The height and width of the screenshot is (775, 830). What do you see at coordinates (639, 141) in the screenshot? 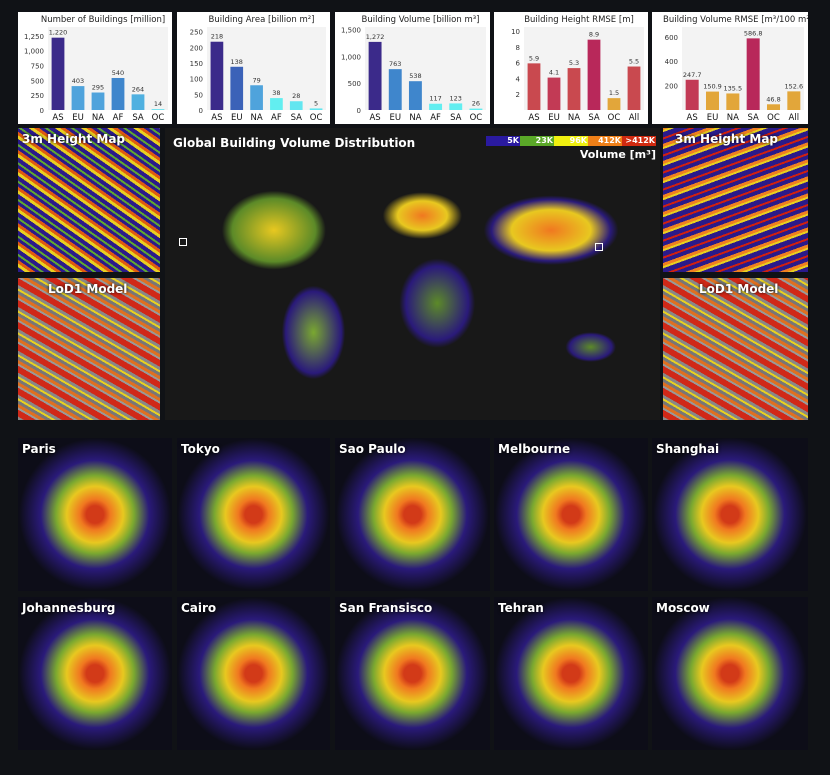
I see `legend-swatch: >412K` at bounding box center [639, 141].